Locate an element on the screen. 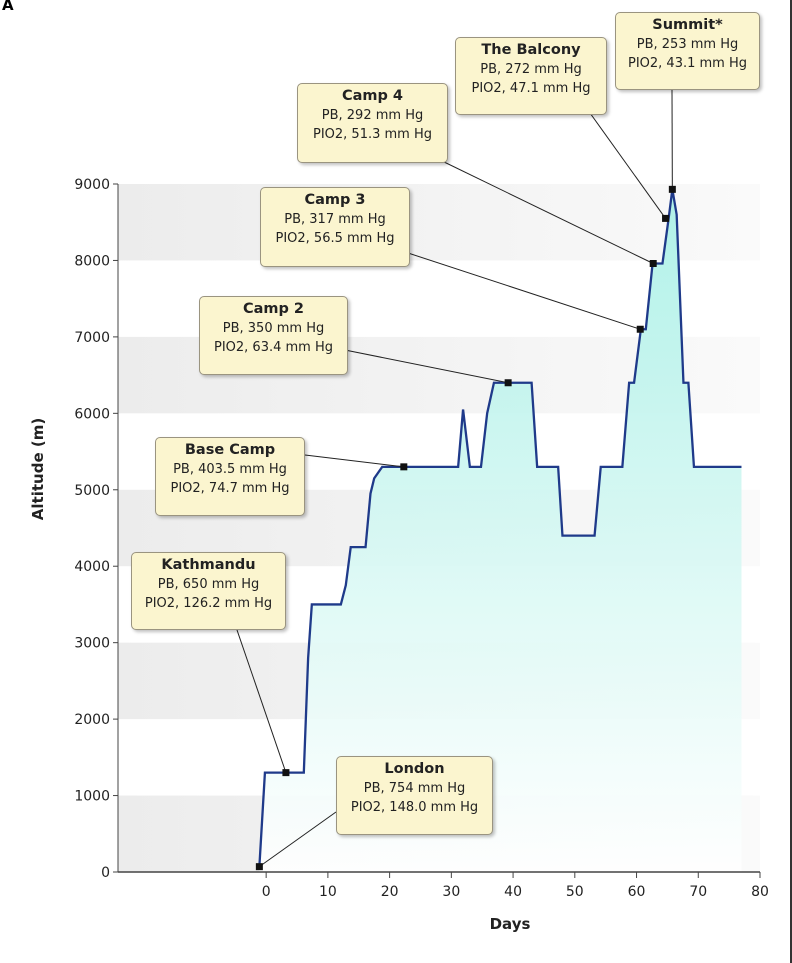  annotation-box: Kathmandu PB, 650 mm Hg PIO2, 126.2 mm Hg is located at coordinates (208, 591).